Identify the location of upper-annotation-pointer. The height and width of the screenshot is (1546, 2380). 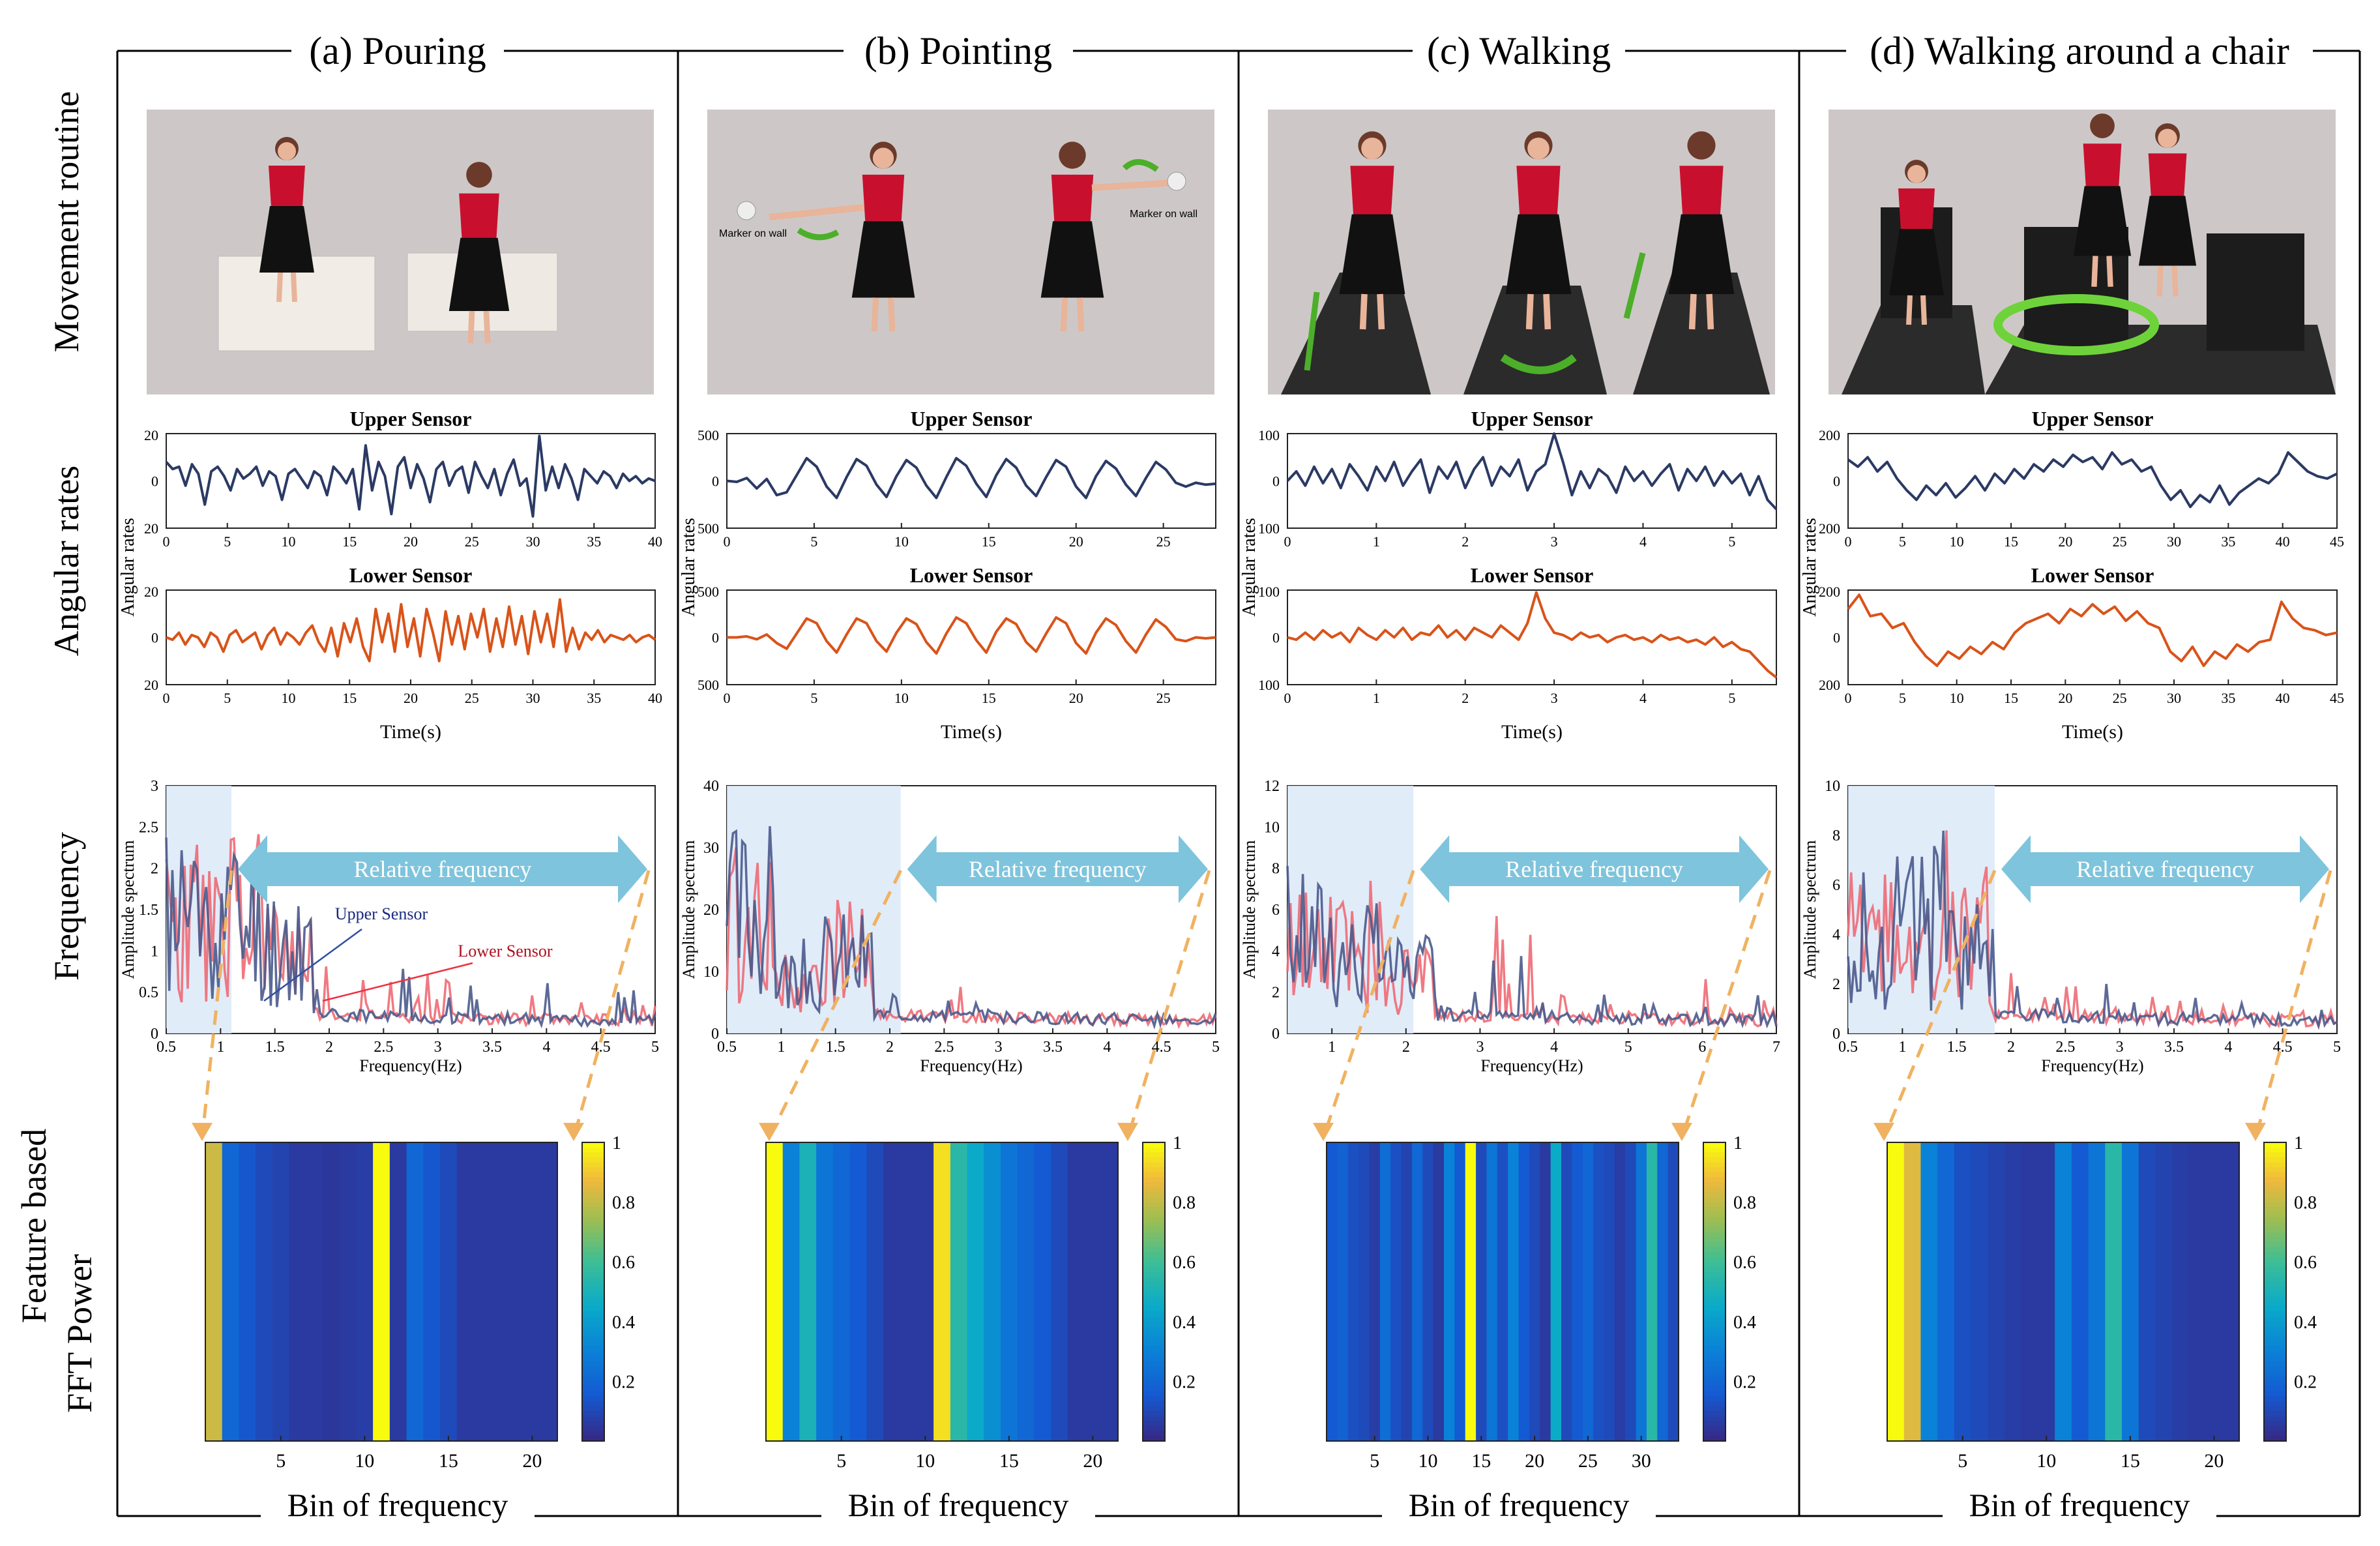
(312, 965).